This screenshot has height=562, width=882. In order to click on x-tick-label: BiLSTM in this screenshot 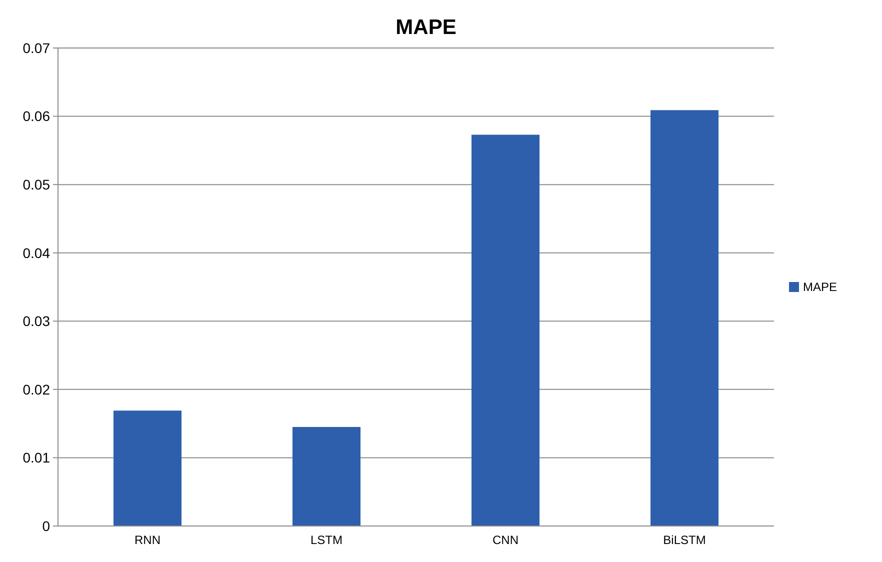, I will do `click(684, 540)`.